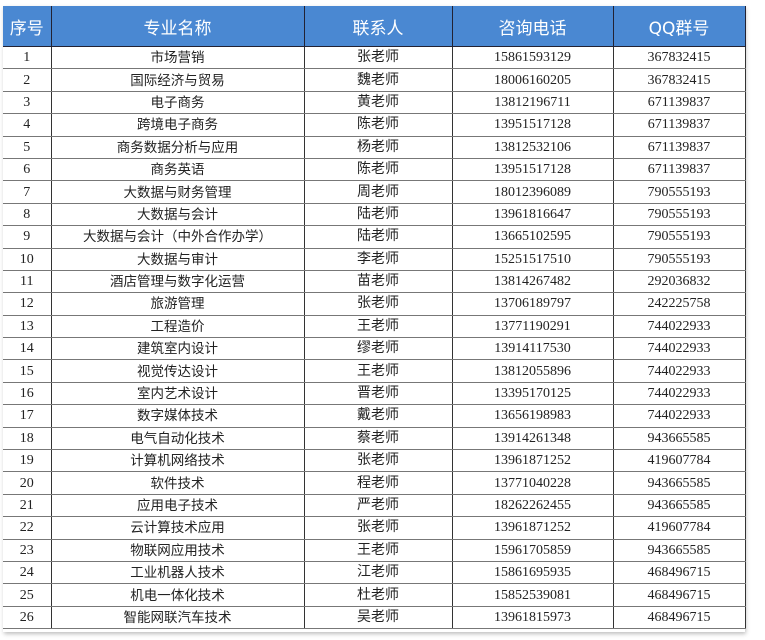 The width and height of the screenshot is (765, 640). I want to click on cell-index: 16, so click(27, 394).